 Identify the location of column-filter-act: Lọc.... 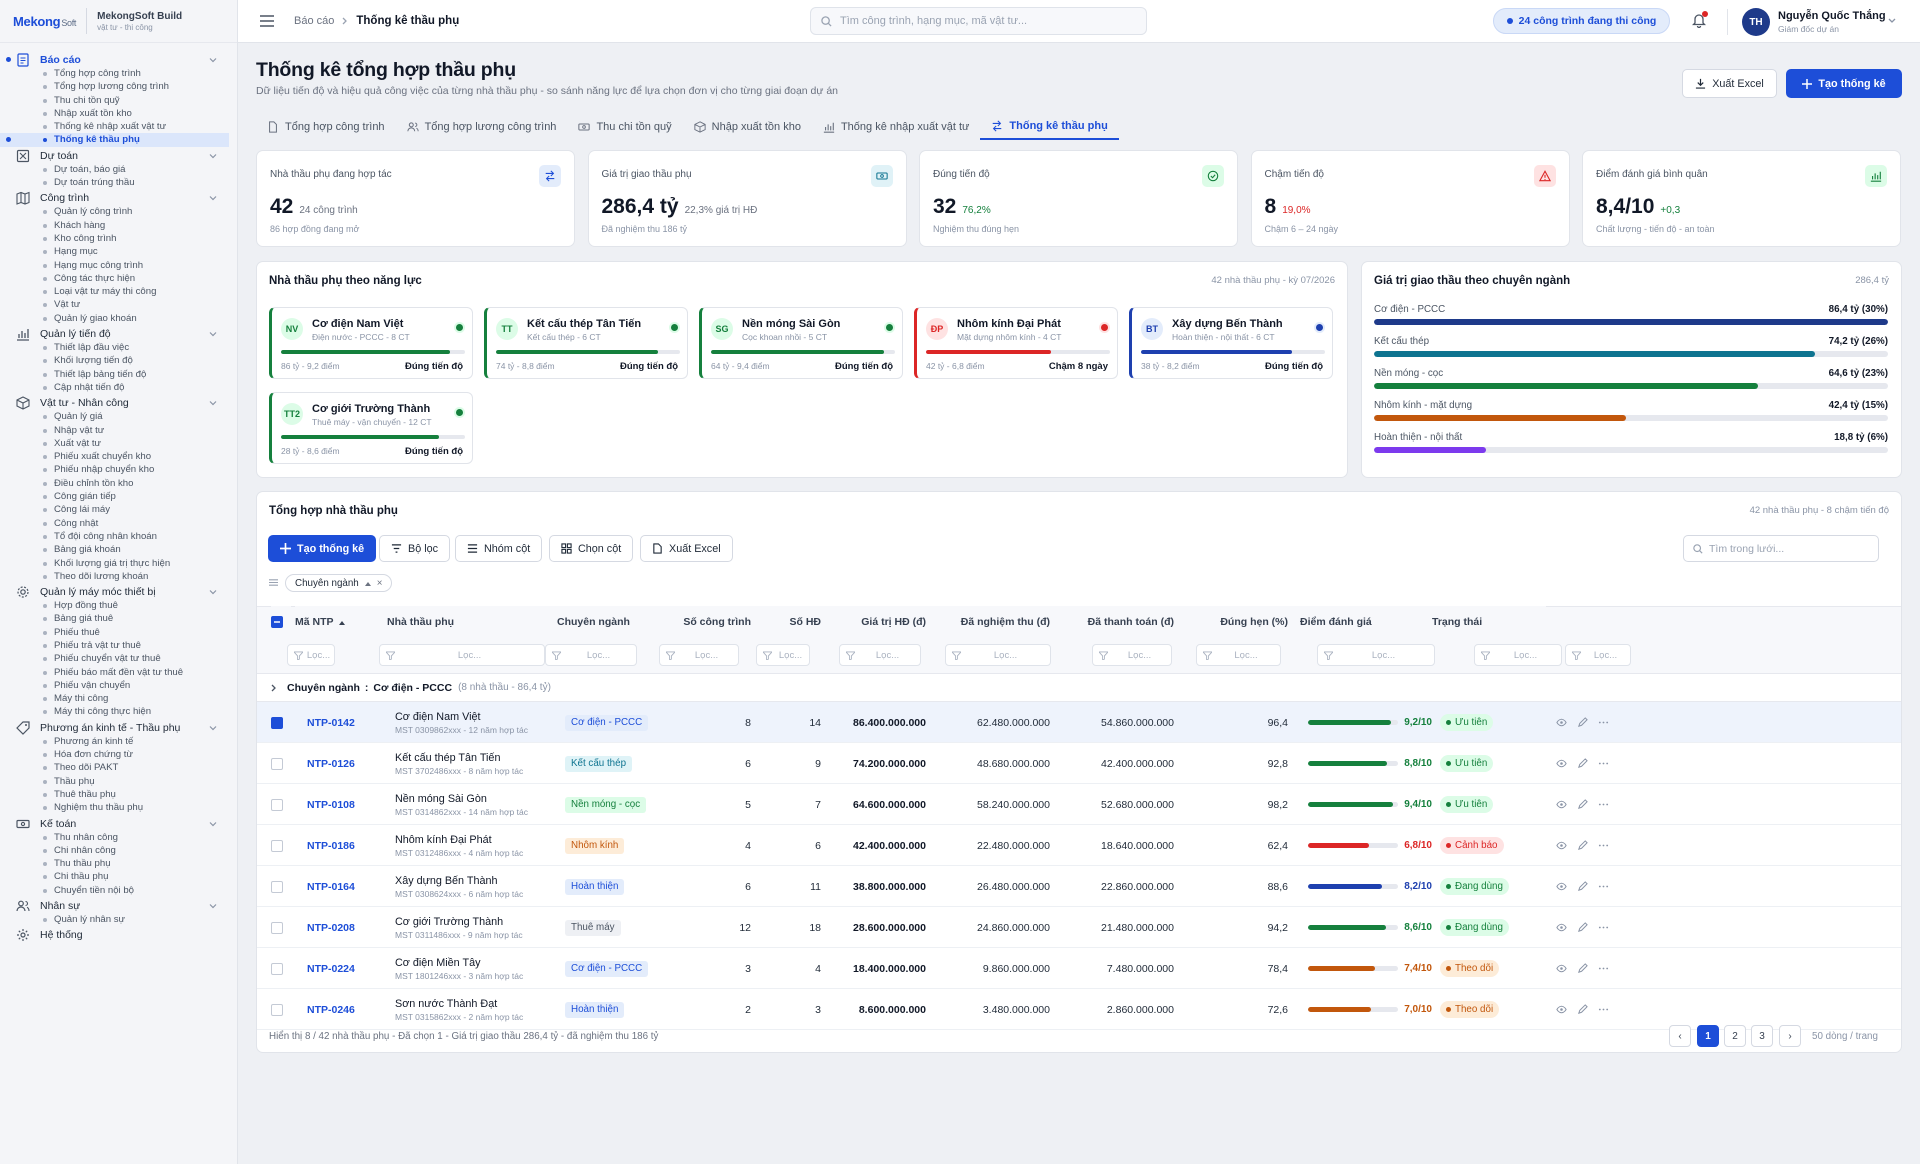
(1598, 655).